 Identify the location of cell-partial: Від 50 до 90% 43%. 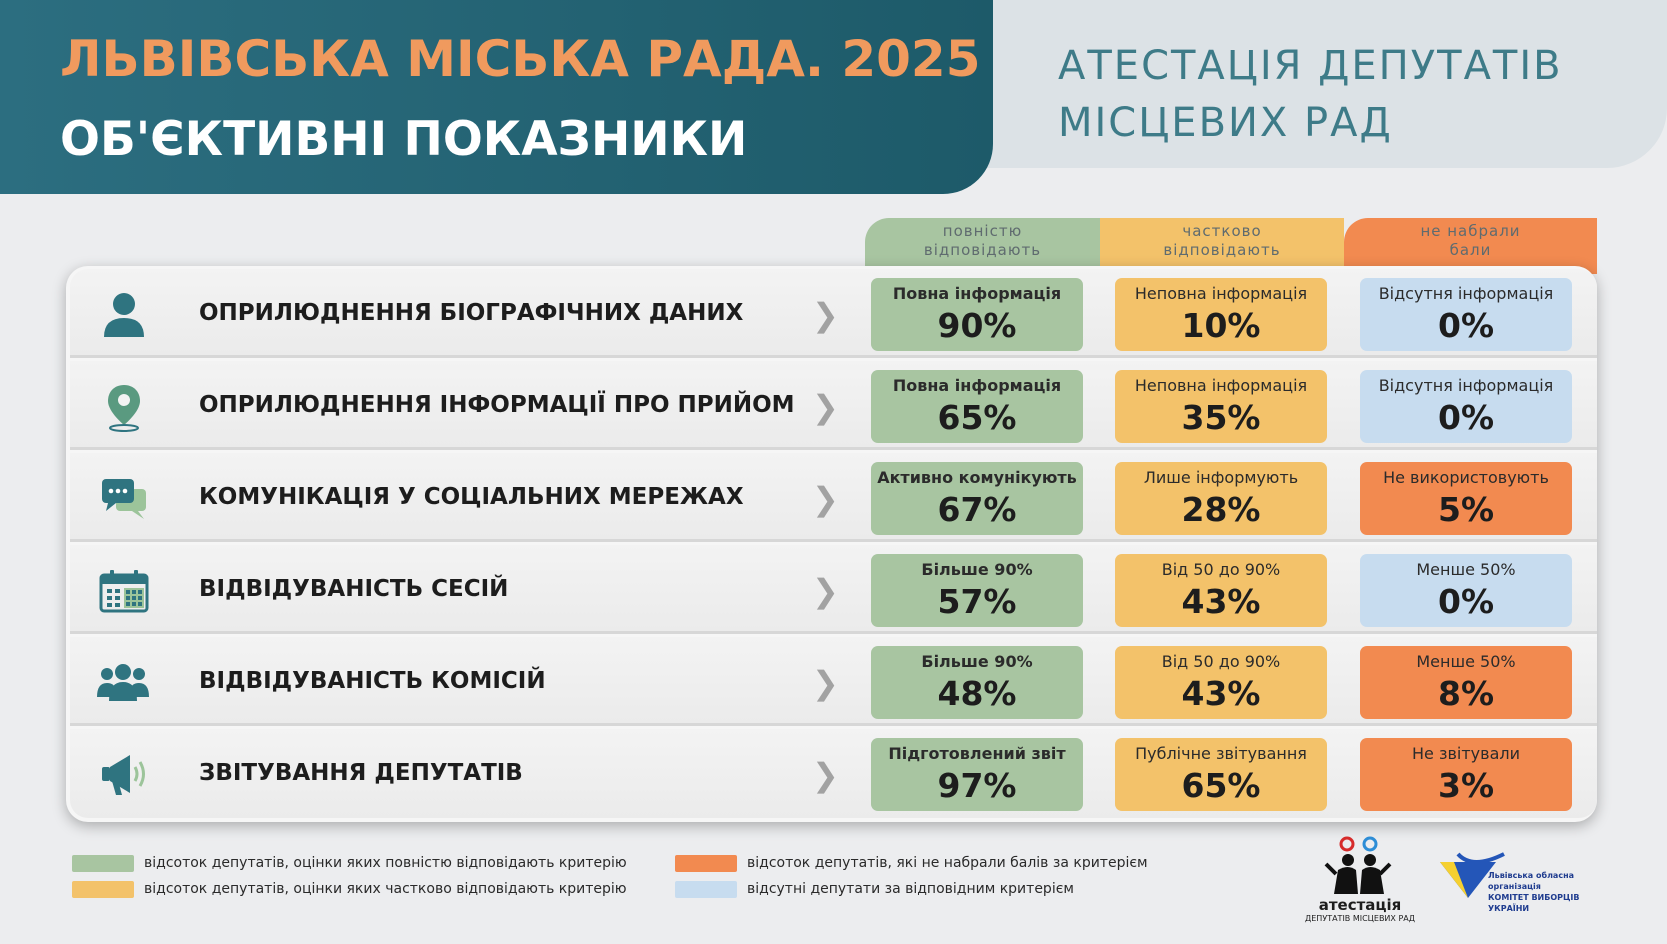
(1221, 590).